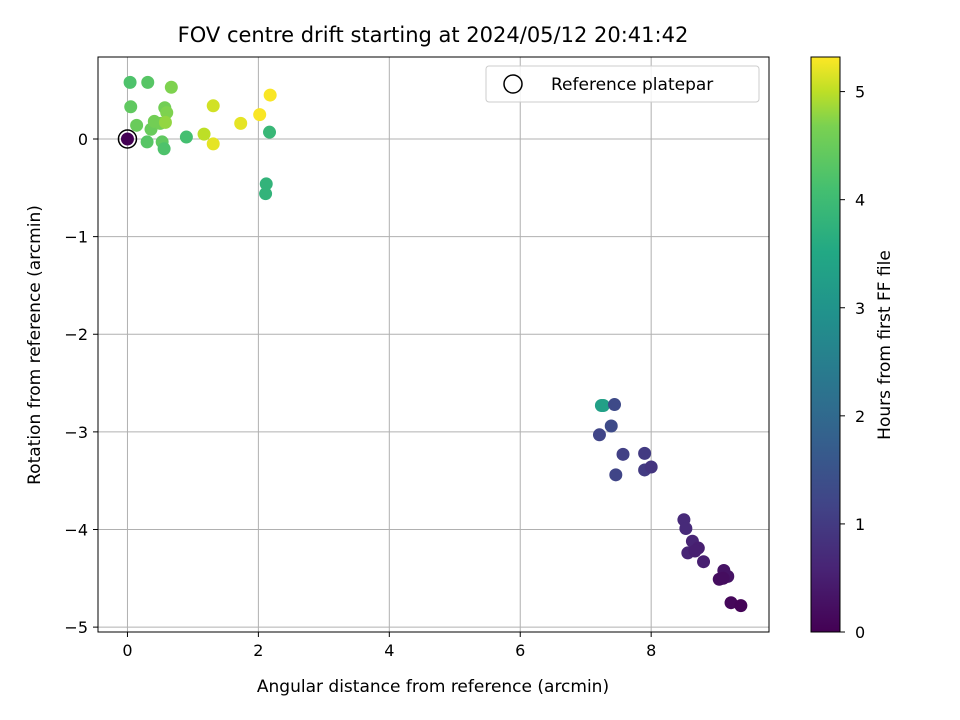  I want to click on reference-marker, so click(127, 139).